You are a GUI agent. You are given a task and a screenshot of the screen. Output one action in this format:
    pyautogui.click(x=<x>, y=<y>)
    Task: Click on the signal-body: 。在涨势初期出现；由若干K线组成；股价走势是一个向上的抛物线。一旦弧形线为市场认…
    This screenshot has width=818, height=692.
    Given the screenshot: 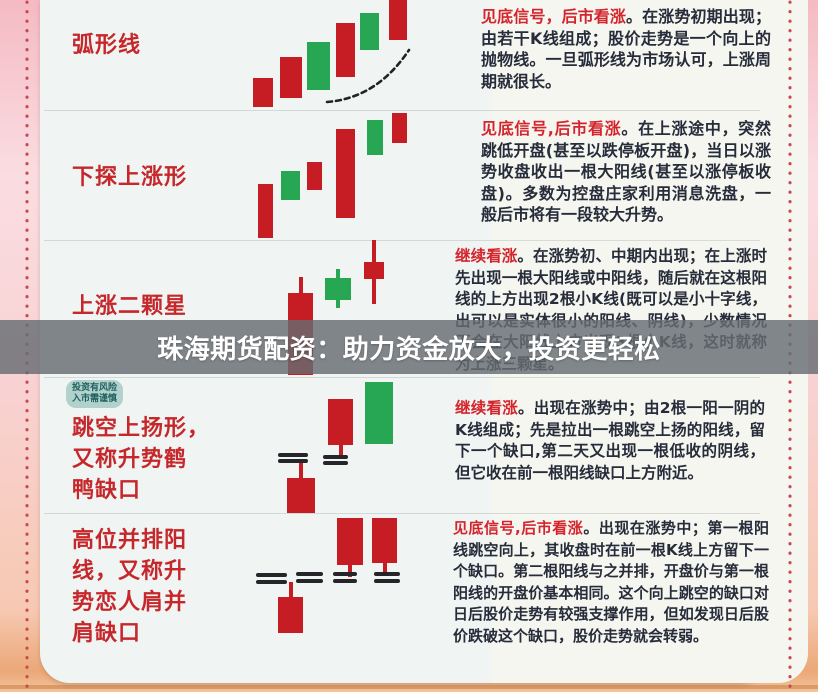 What is the action you would take?
    pyautogui.click(x=626, y=49)
    